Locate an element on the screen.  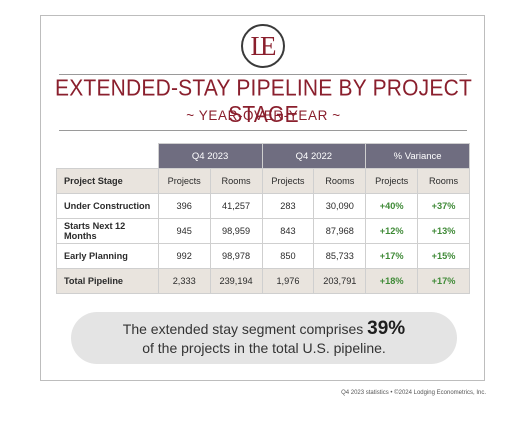
title-bottom-rule is located at coordinates (263, 130).